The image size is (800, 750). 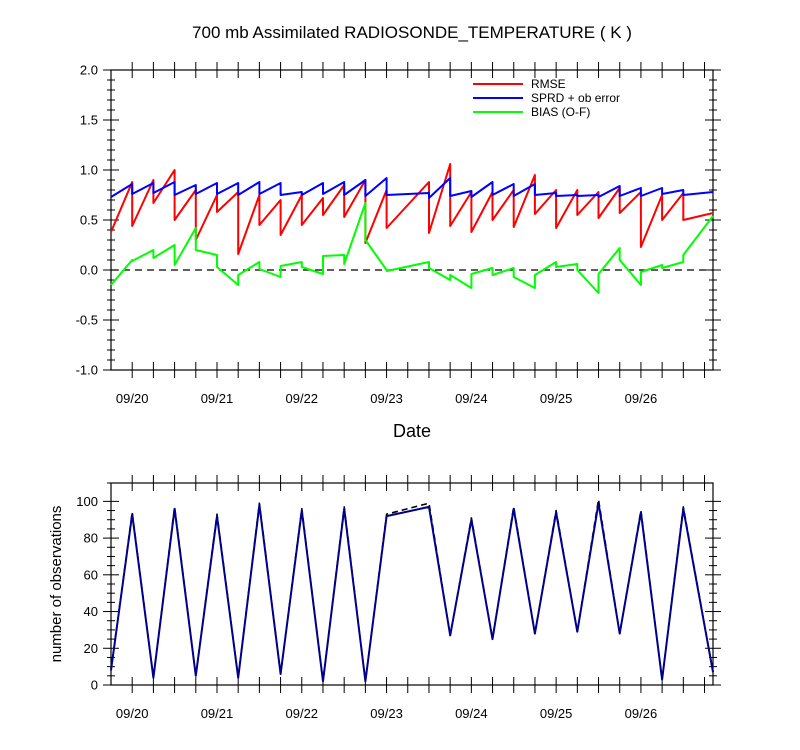 What do you see at coordinates (91, 574) in the screenshot?
I see `y-tick-label: 60` at bounding box center [91, 574].